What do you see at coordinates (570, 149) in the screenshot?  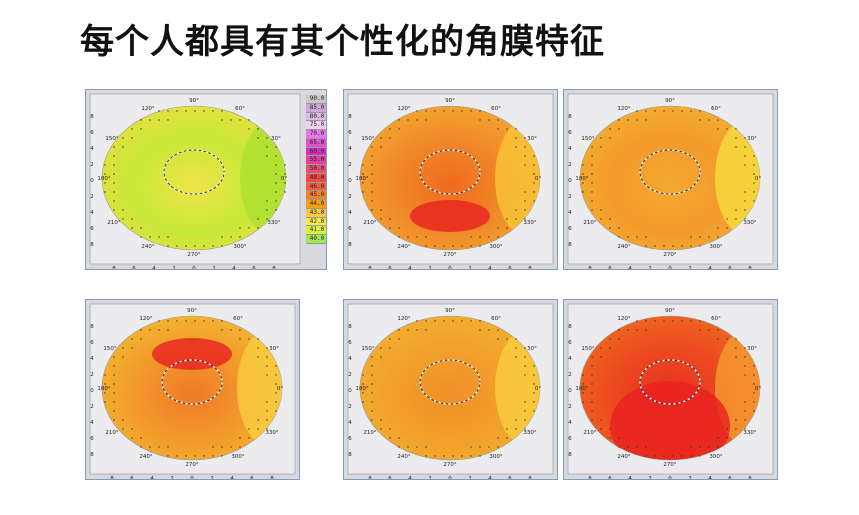 I see `y-tick-label: 4` at bounding box center [570, 149].